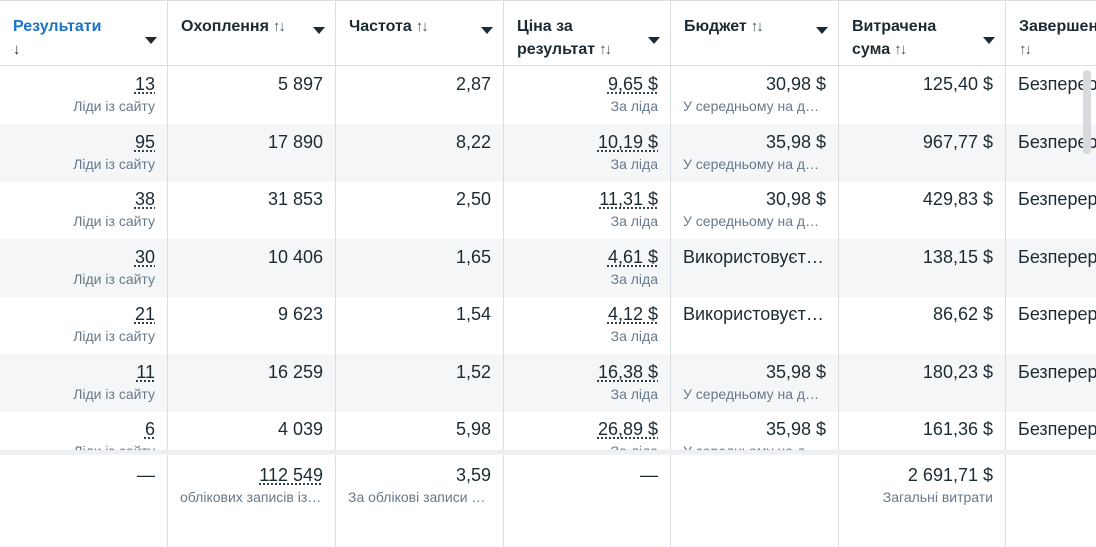 This screenshot has height=547, width=1096. Describe the element at coordinates (957, 257) in the screenshot. I see `spent-value: 138,15 $` at that location.